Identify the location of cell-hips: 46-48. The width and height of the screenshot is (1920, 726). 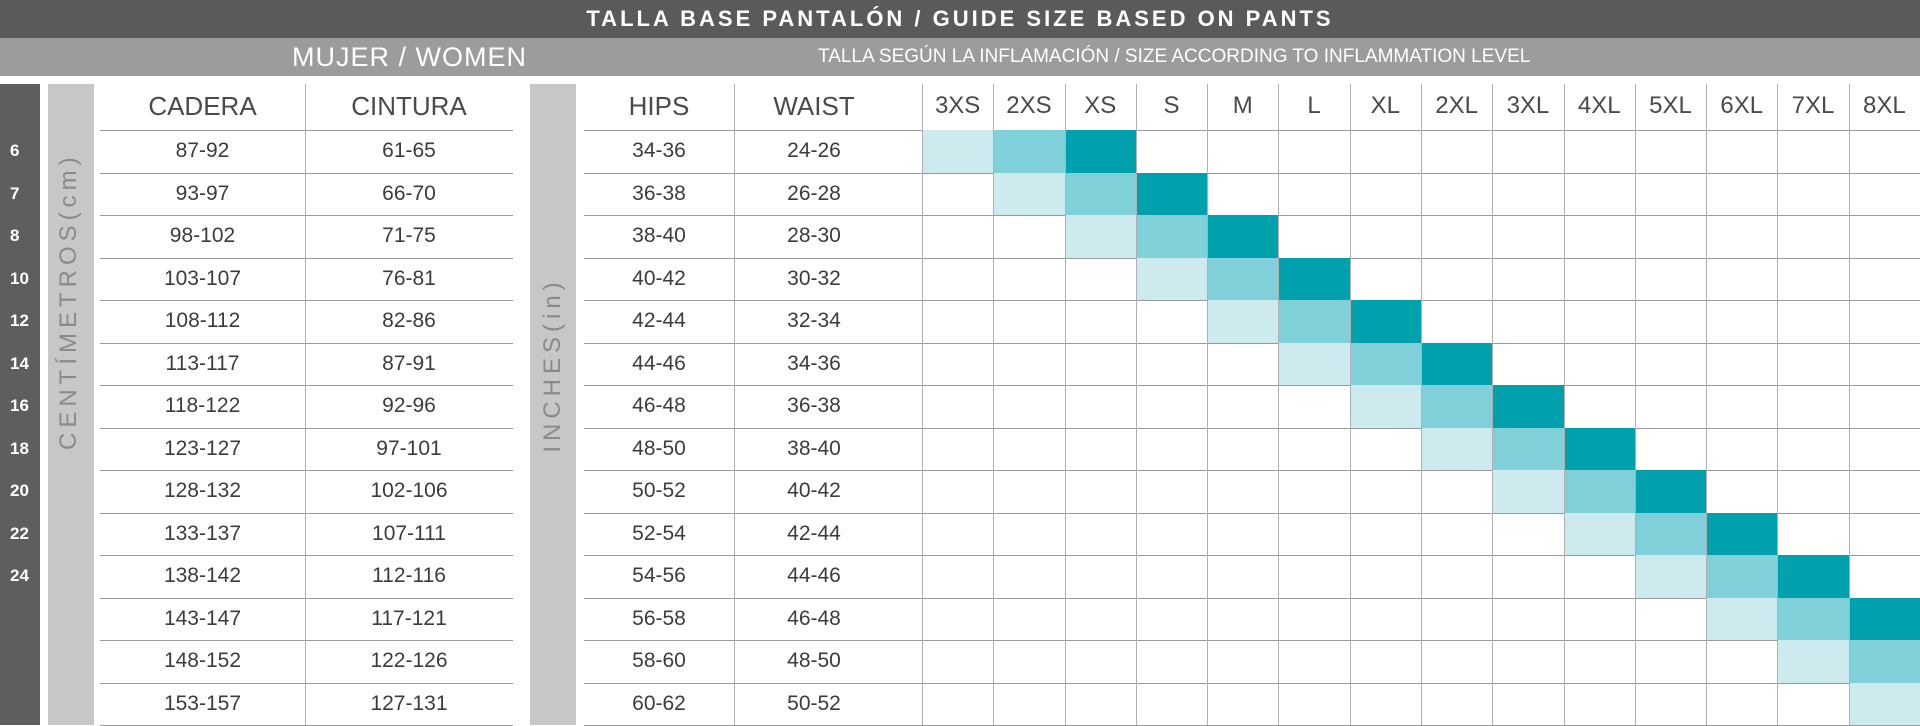
(659, 405).